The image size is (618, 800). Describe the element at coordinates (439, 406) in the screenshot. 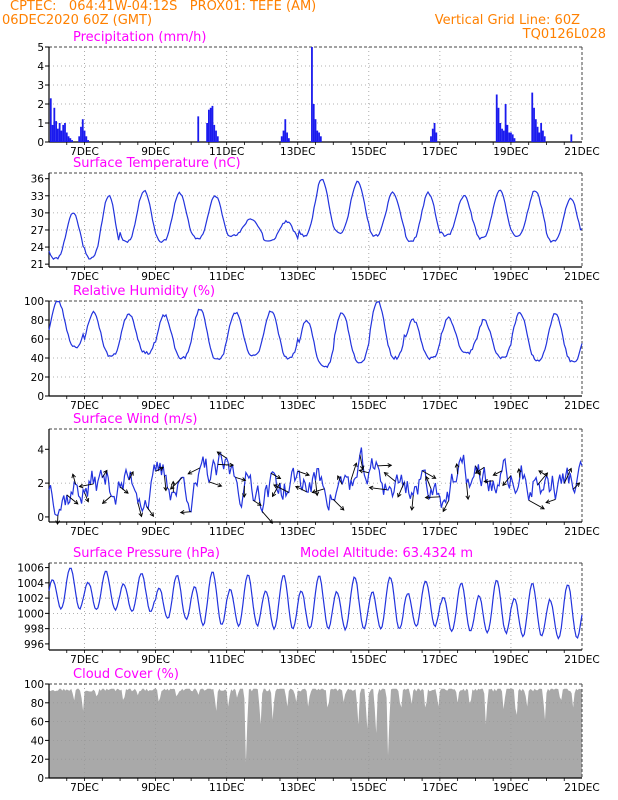

I see `x-tick-label: 17DEC` at that location.